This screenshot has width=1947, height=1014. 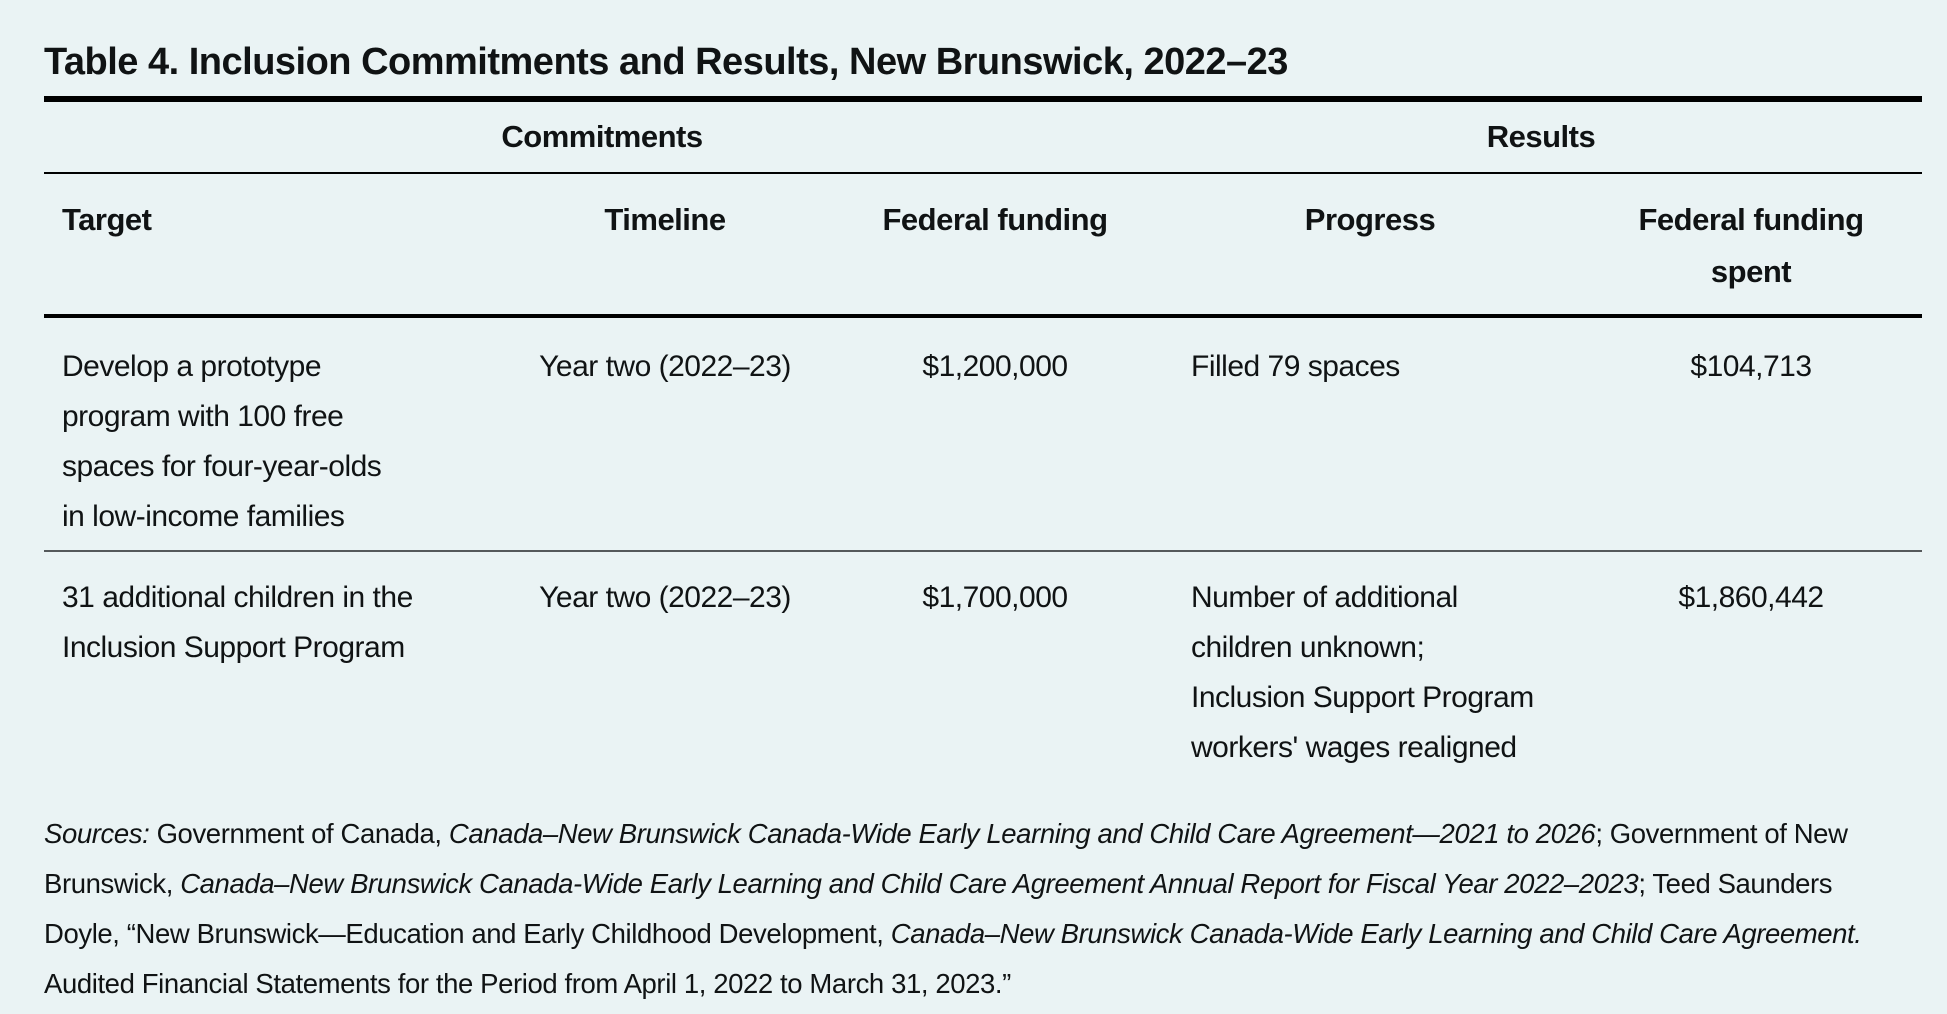 I want to click on column-header-rule, so click(x=983, y=316).